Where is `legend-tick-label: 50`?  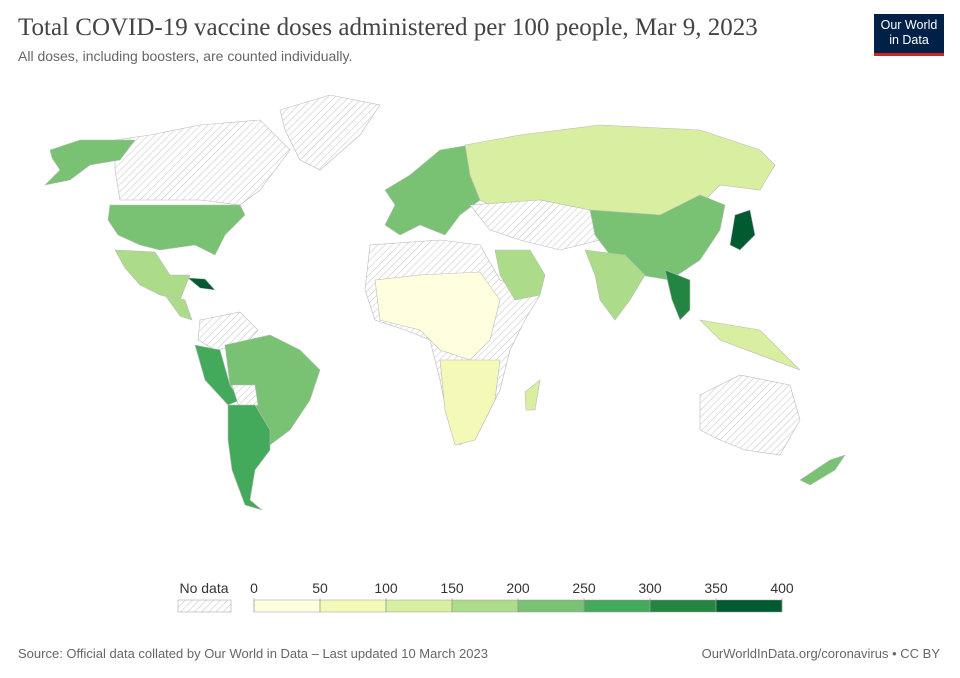 legend-tick-label: 50 is located at coordinates (320, 588).